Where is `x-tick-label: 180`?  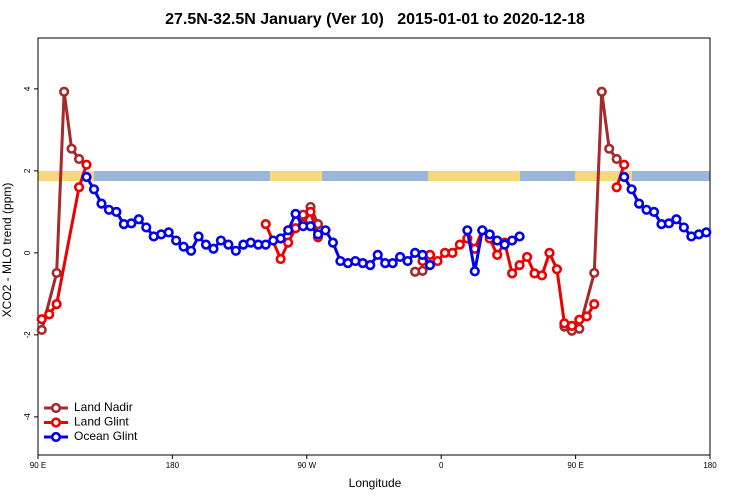 x-tick-label: 180 is located at coordinates (710, 465).